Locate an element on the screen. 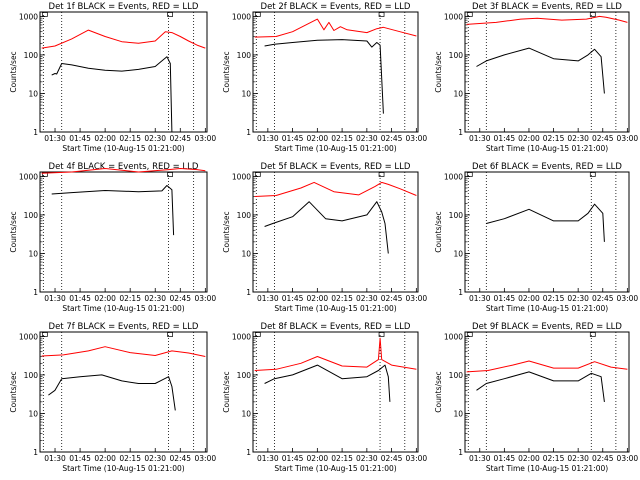 Image resolution: width=640 pixels, height=480 pixels. panel-title: Det 2f BLACK = Events, RED = LLD is located at coordinates (336, 7).